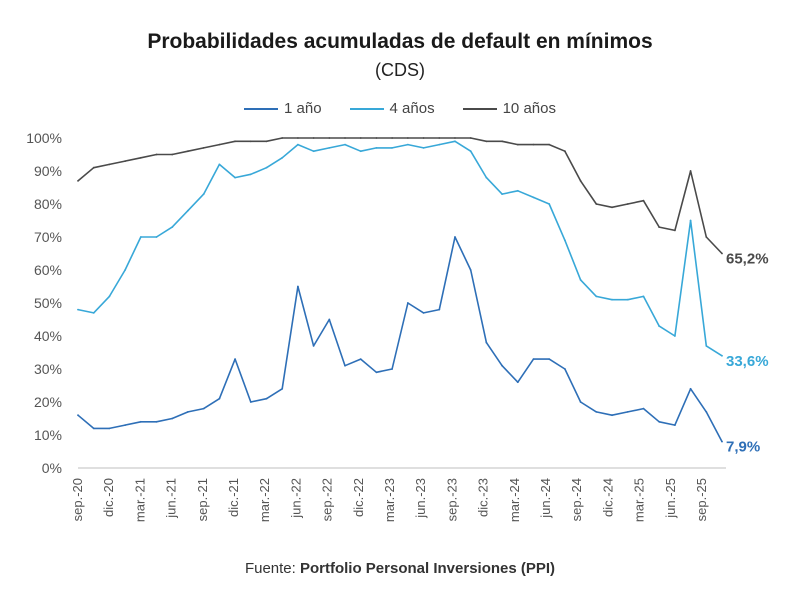 Image resolution: width=800 pixels, height=616 pixels. I want to click on x-tick-label: dic.-22, so click(358, 497).